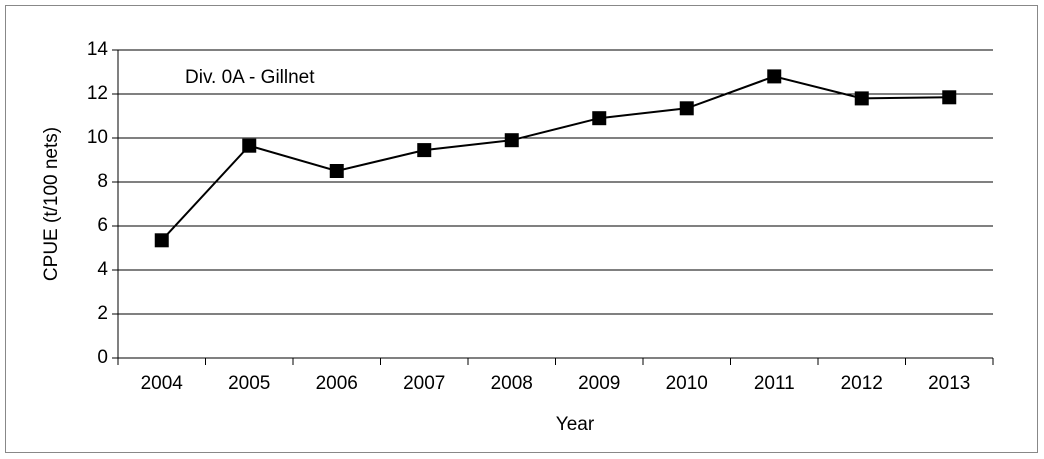 This screenshot has width=1044, height=459. Describe the element at coordinates (98, 49) in the screenshot. I see `y-tick-label: 14` at that location.